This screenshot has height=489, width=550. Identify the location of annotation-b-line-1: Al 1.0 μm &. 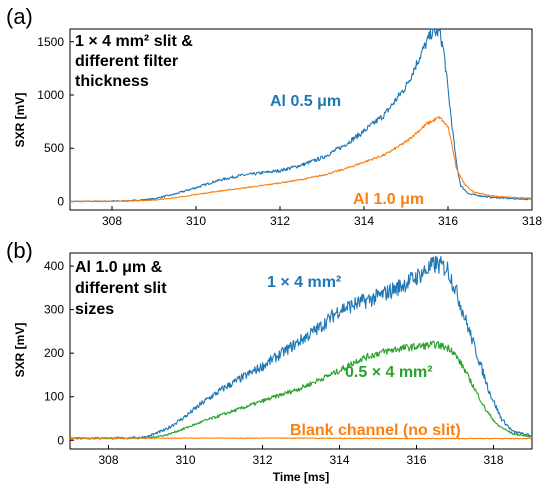
(119, 267).